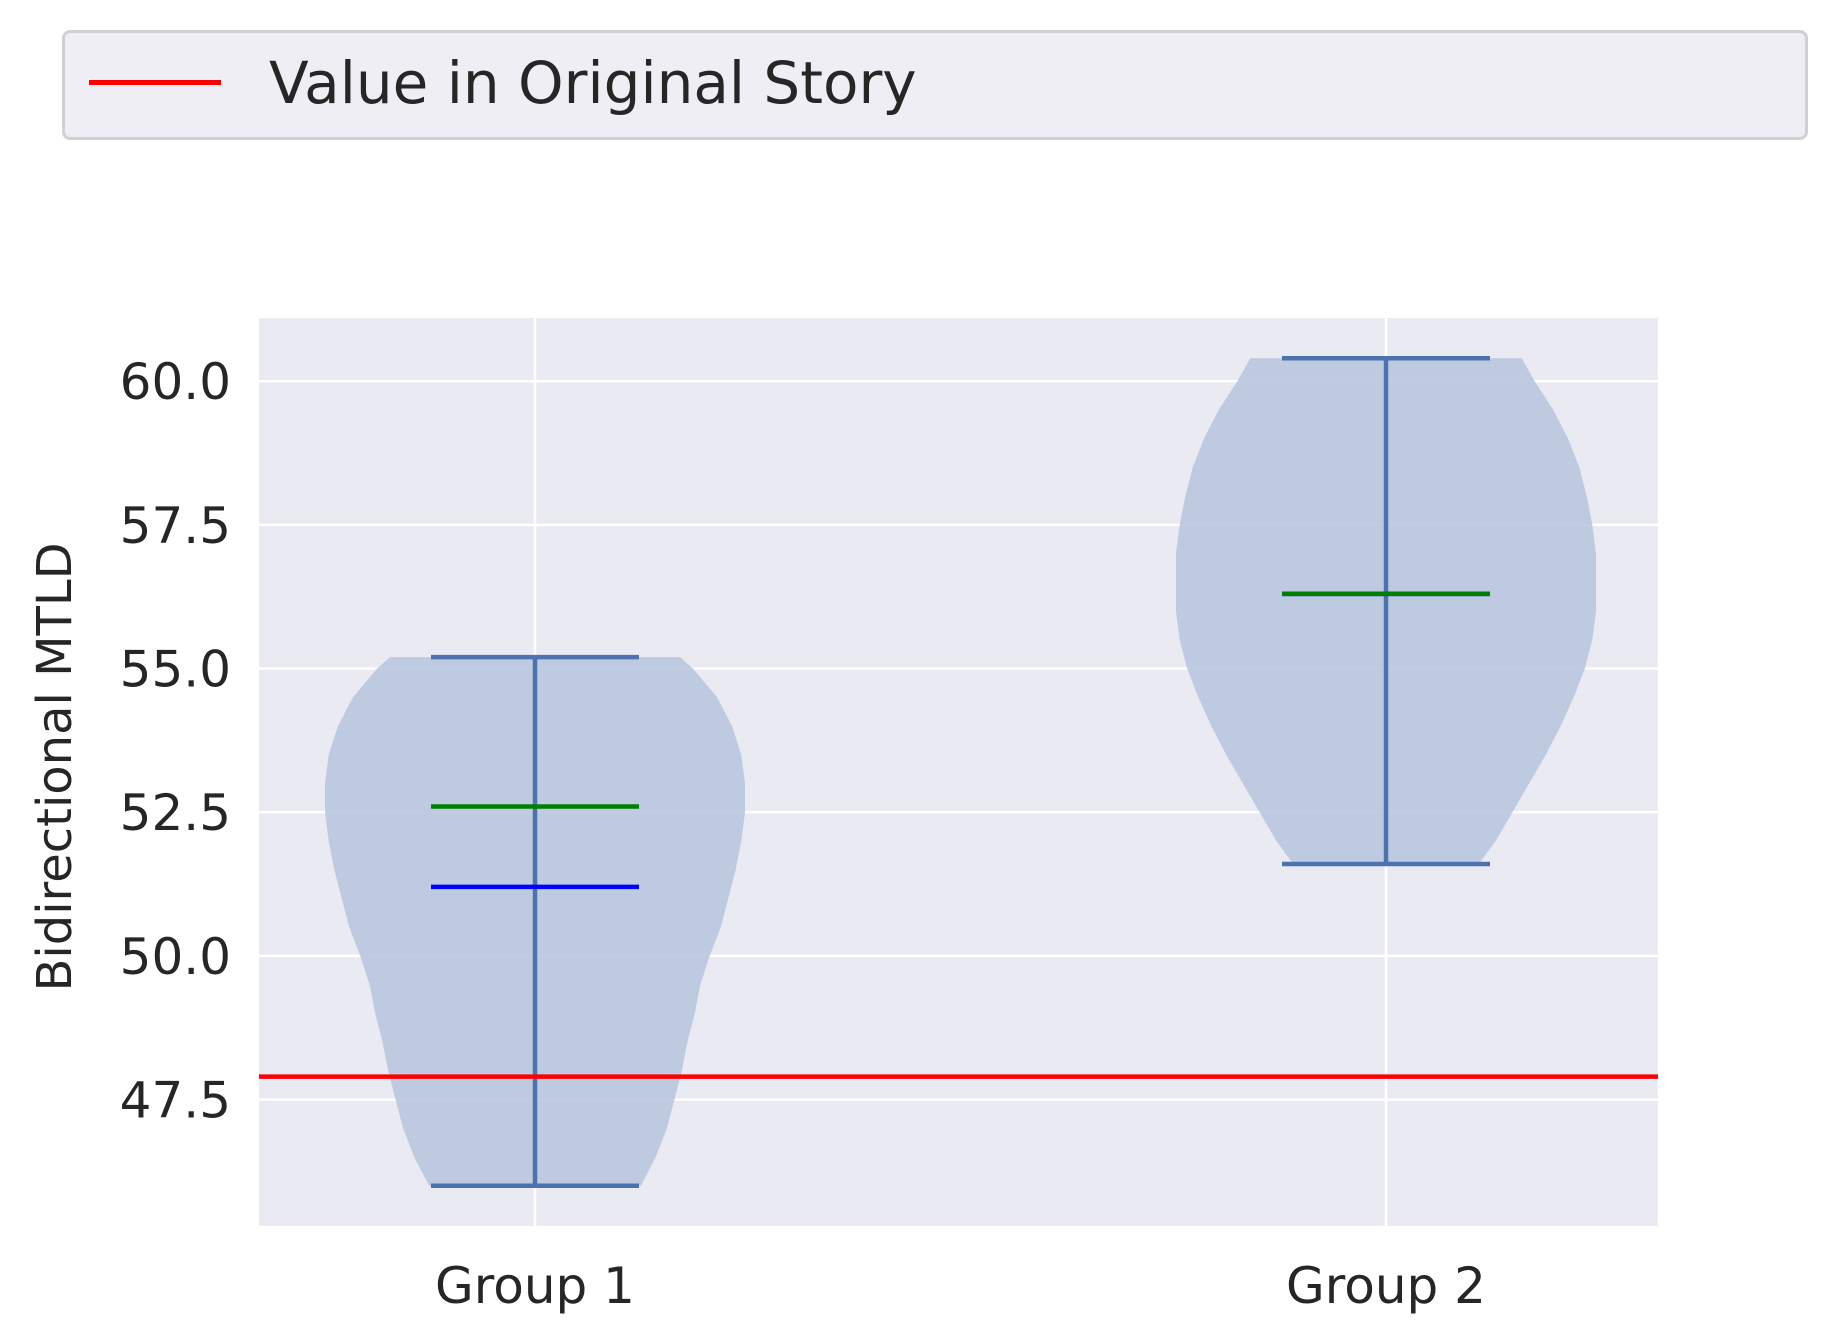 The image size is (1830, 1339). I want to click on legend-line-swatch, so click(155, 82).